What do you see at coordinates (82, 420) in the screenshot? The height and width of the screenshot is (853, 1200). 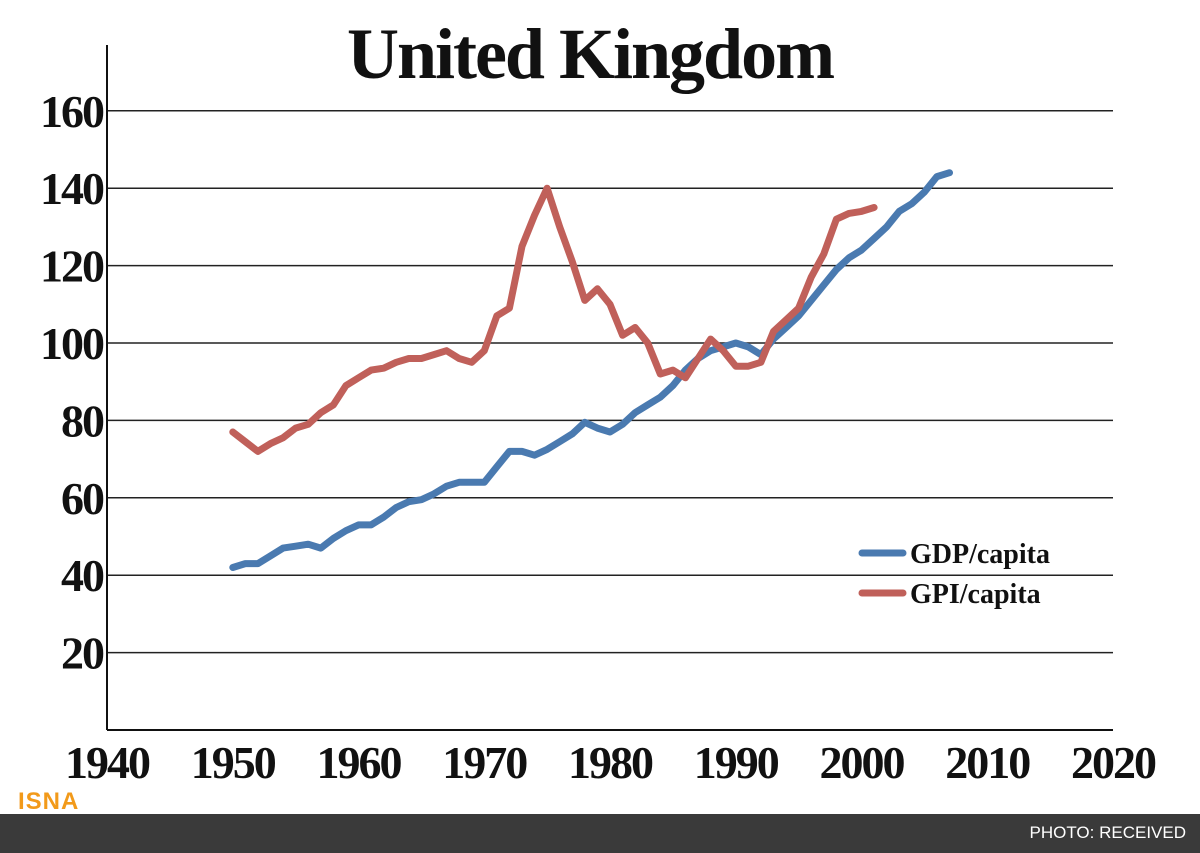 I see `y-tick-label: 80` at bounding box center [82, 420].